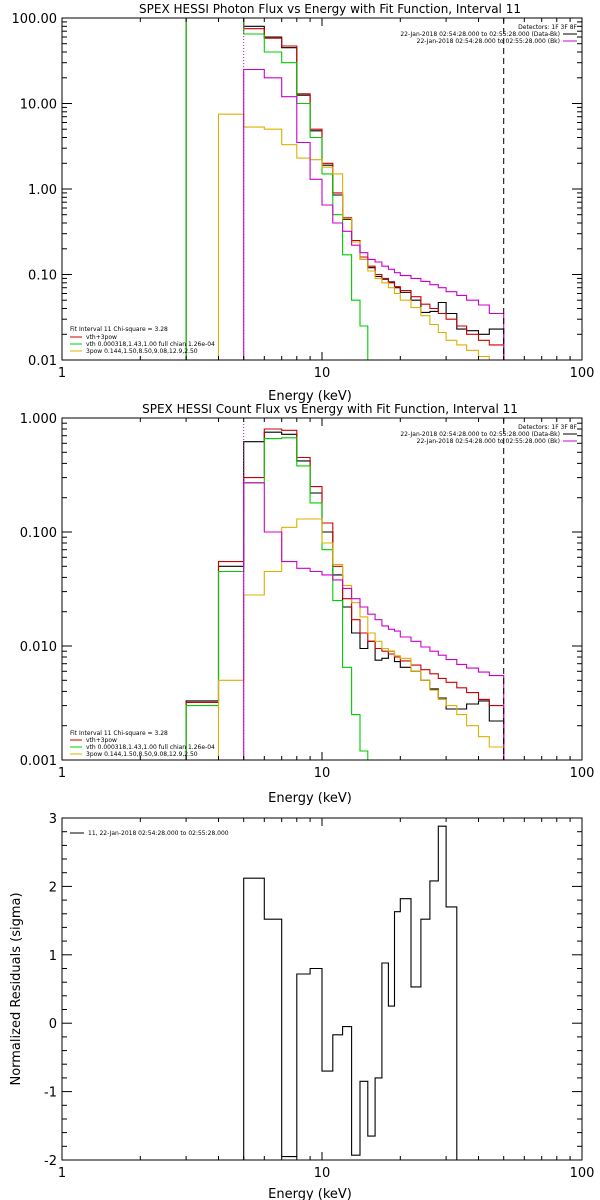  What do you see at coordinates (62, 373) in the screenshot?
I see `photon-flux-x-tick-label: 1` at bounding box center [62, 373].